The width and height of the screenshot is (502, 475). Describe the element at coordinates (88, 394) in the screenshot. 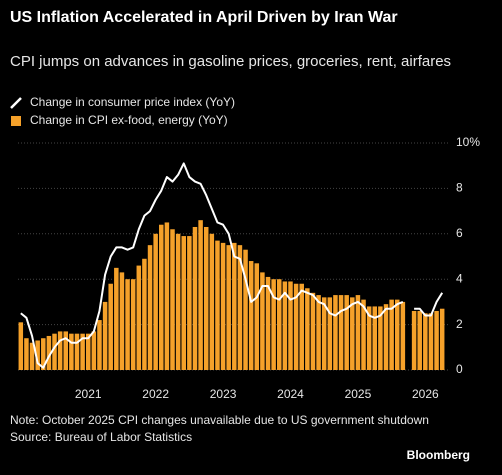

I see `x-tick-label: 2021` at that location.